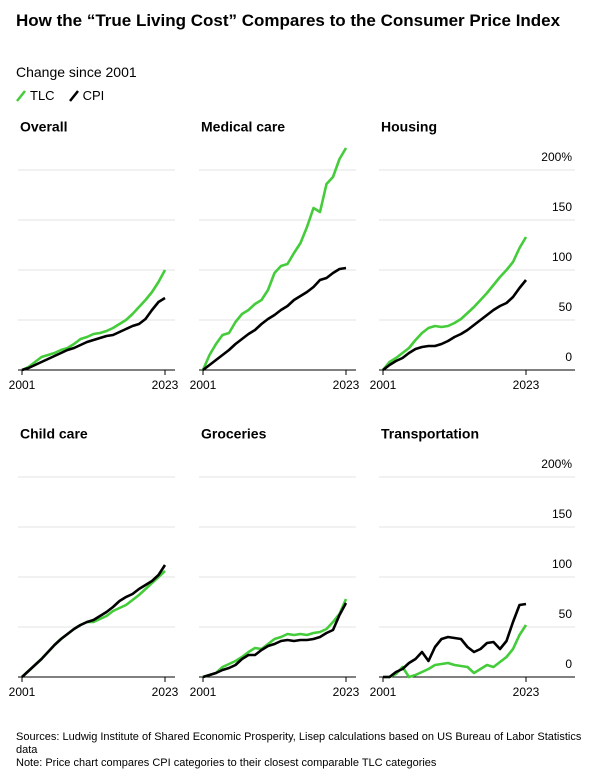 This screenshot has height=783, width=600. Describe the element at coordinates (430, 434) in the screenshot. I see `panel-title: Transportation` at that location.